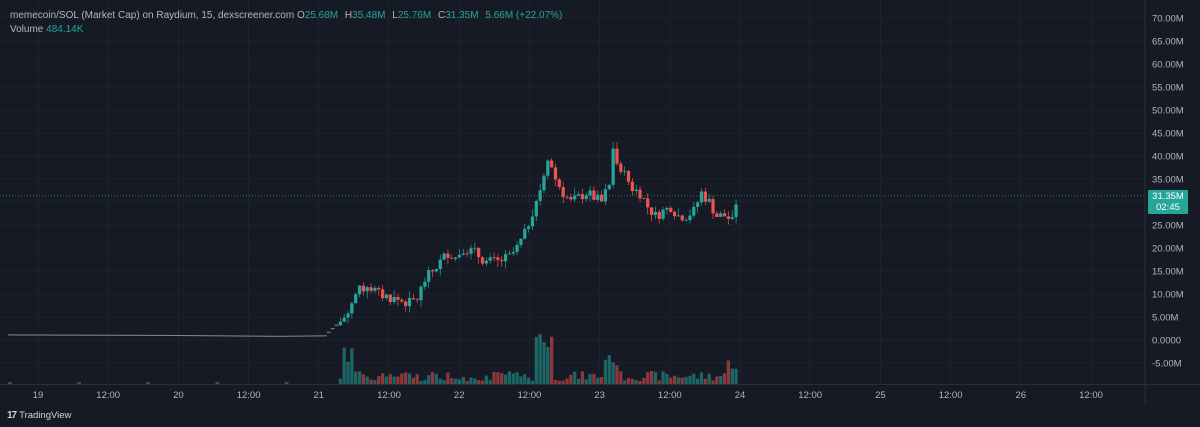 Image resolution: width=1200 pixels, height=427 pixels. Describe the element at coordinates (462, 15) in the screenshot. I see `close-value: 31.35M` at that location.